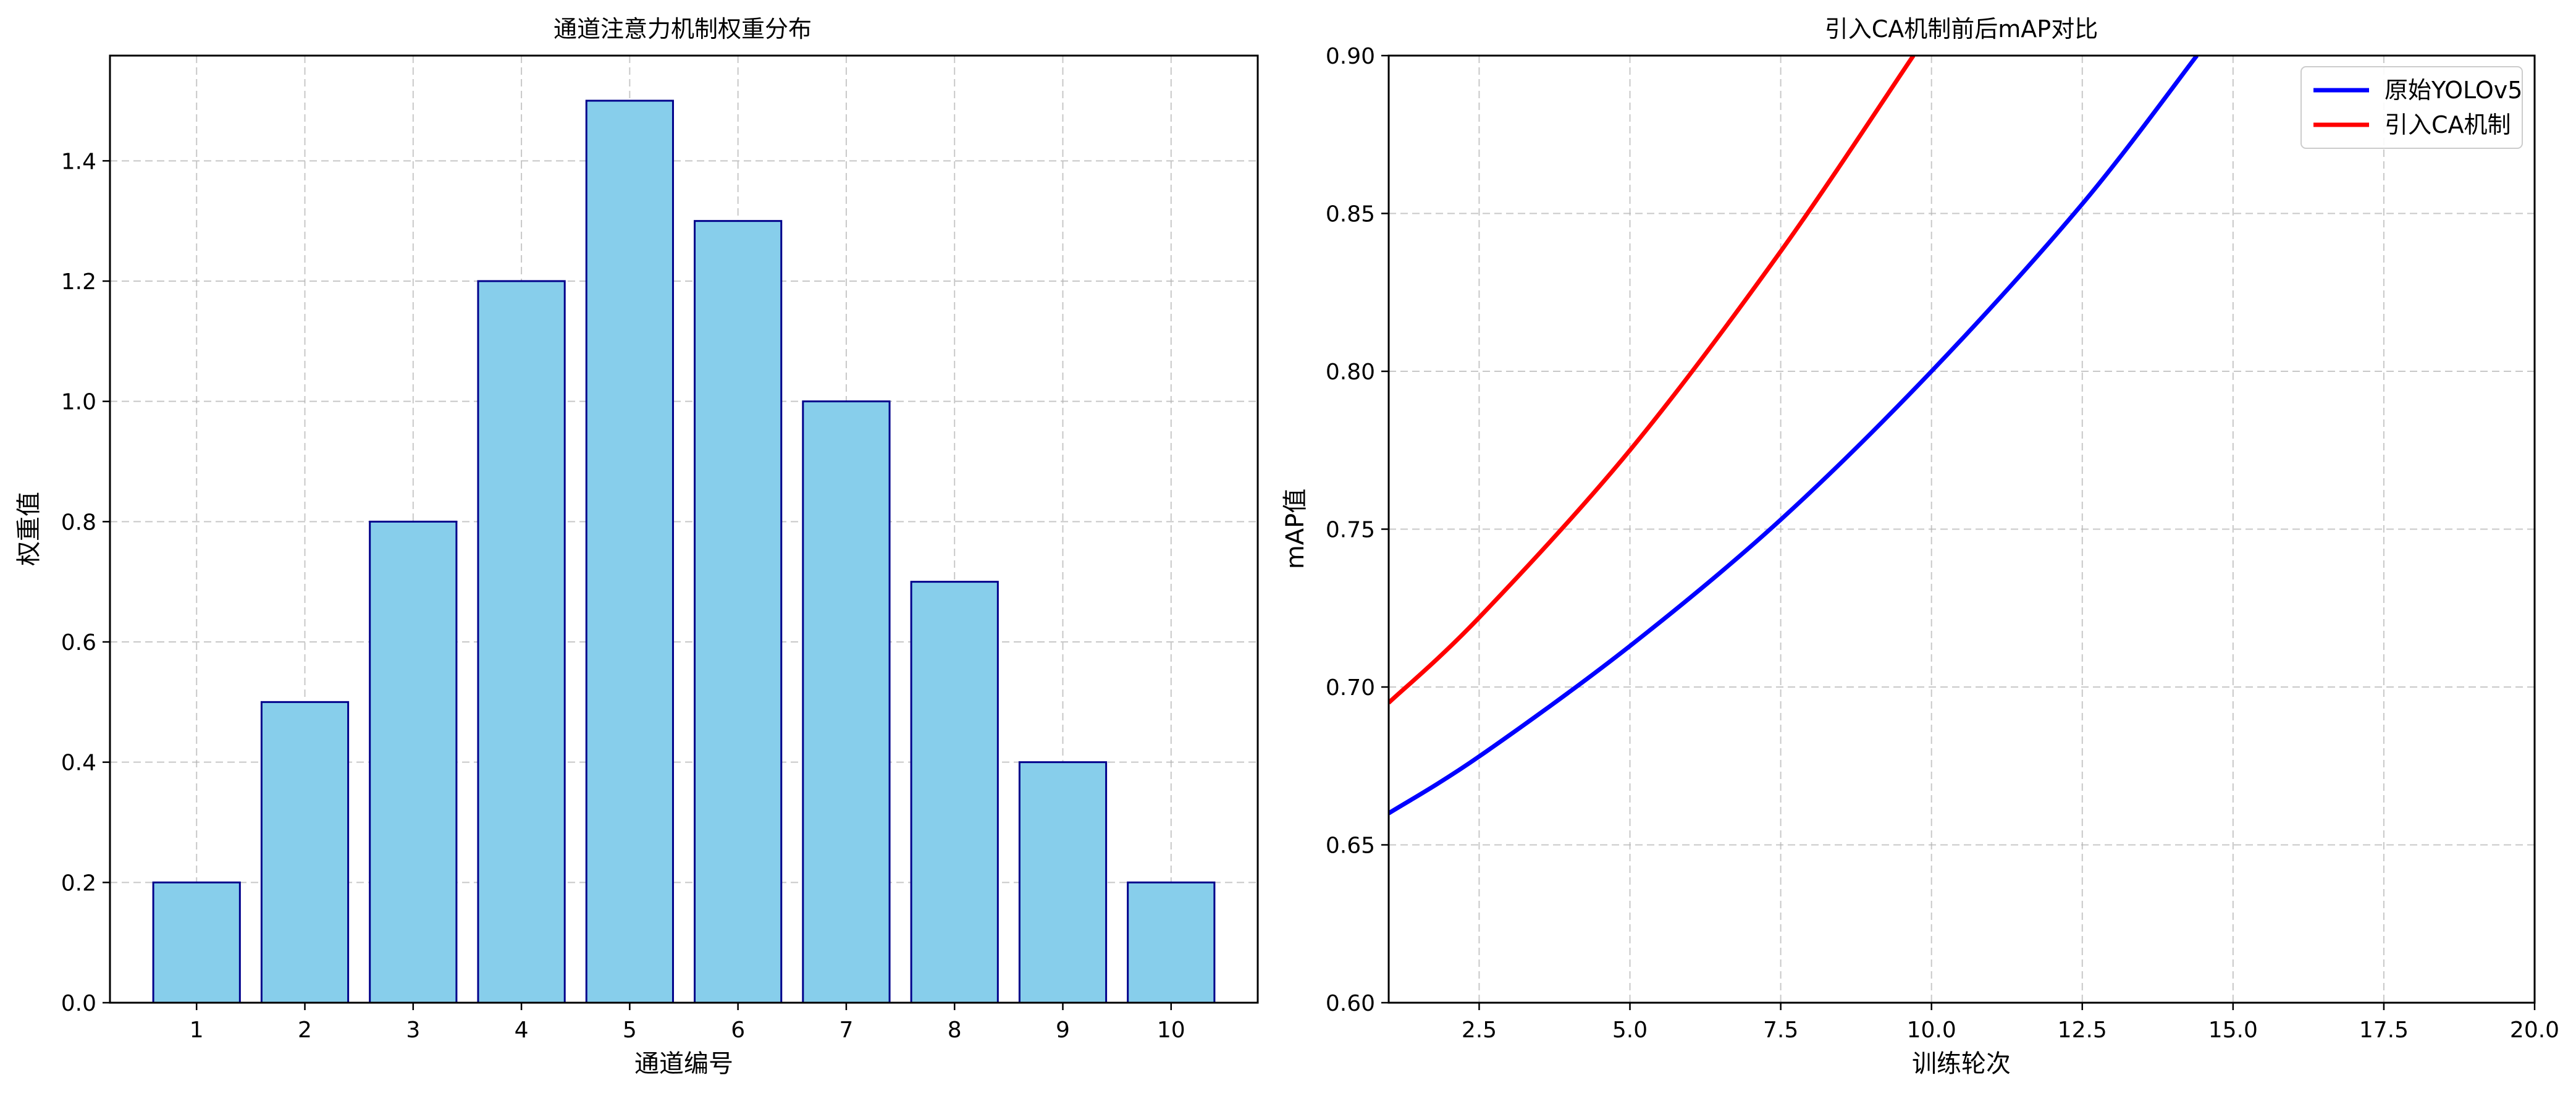 Image resolution: width=2576 pixels, height=1096 pixels. Describe the element at coordinates (78, 282) in the screenshot. I see `bar-chart-y-tick-label: 1.2` at that location.